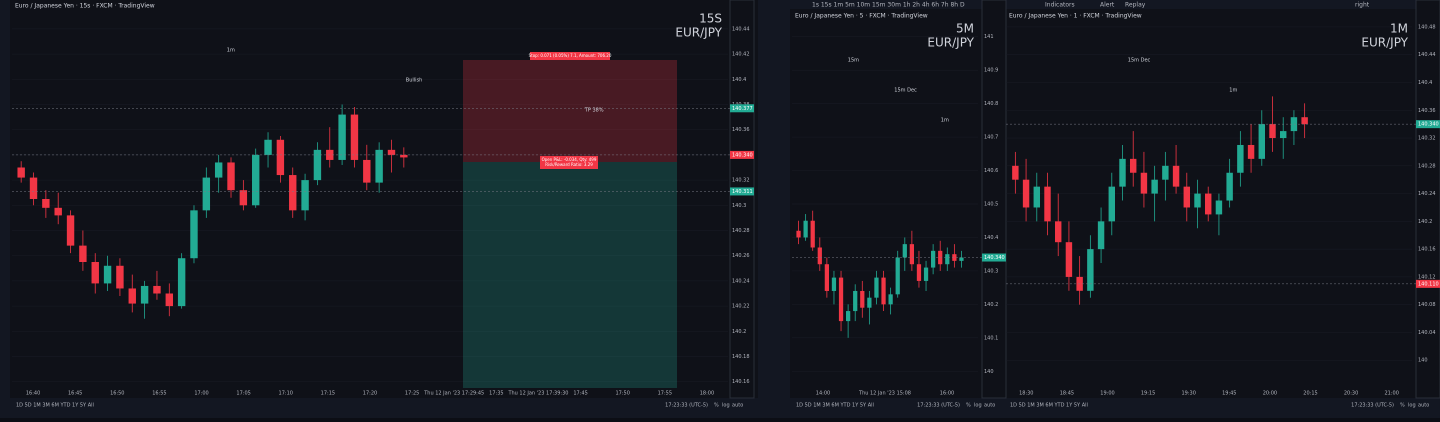 The height and width of the screenshot is (422, 1440). Describe the element at coordinates (1427, 27) in the screenshot. I see `y-tick-label: 140.48` at that location.